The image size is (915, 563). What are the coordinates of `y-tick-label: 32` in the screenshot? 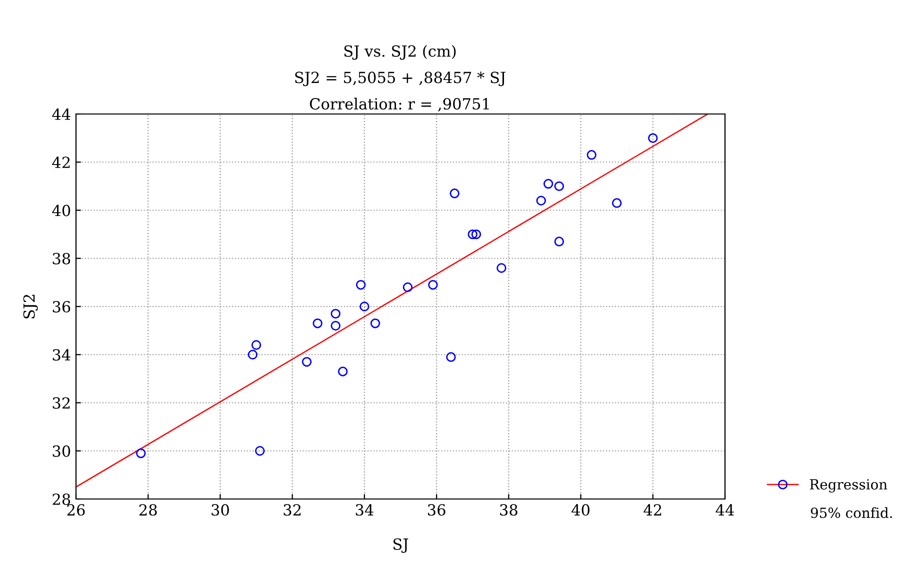 It's located at (61, 403).